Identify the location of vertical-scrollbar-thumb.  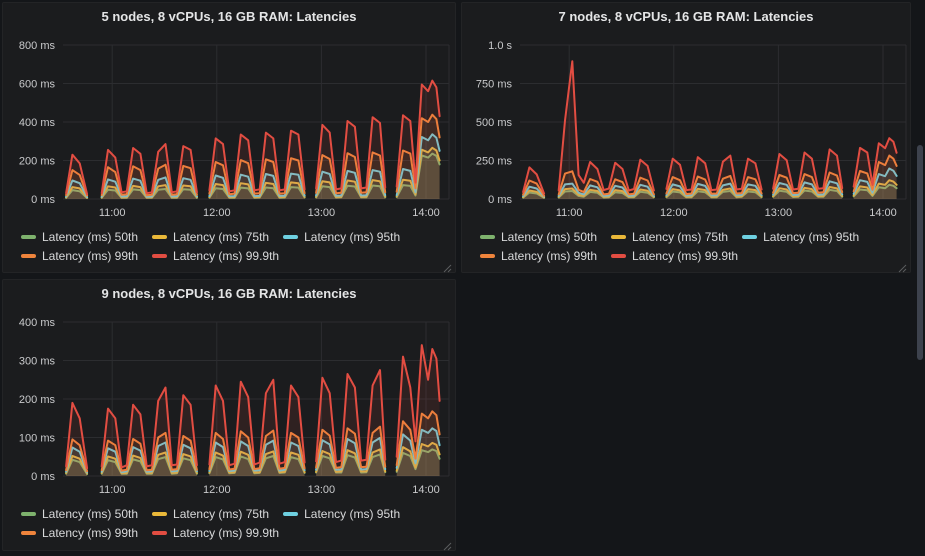
(920, 252).